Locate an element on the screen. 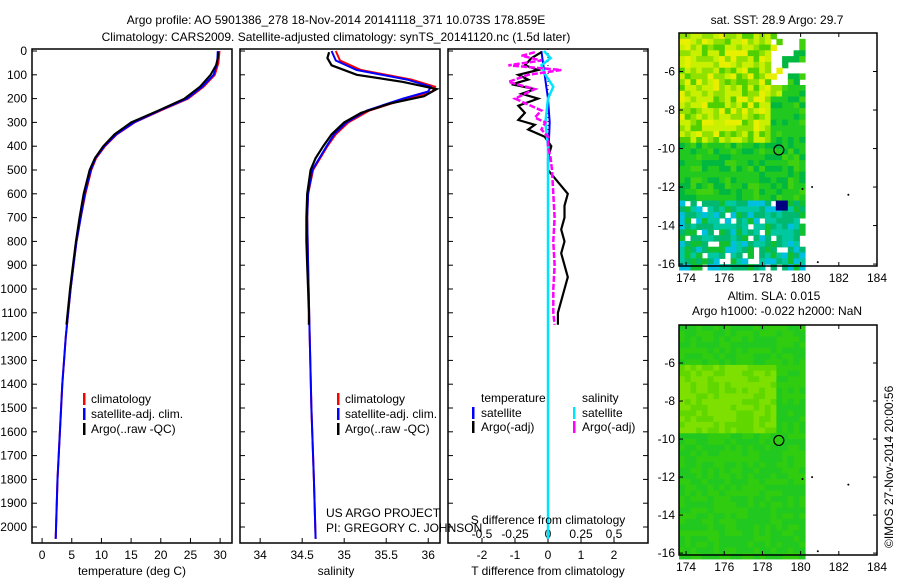 The image size is (900, 580). pi-label: PI: GREGORY C. JOHNSON is located at coordinates (404, 528).